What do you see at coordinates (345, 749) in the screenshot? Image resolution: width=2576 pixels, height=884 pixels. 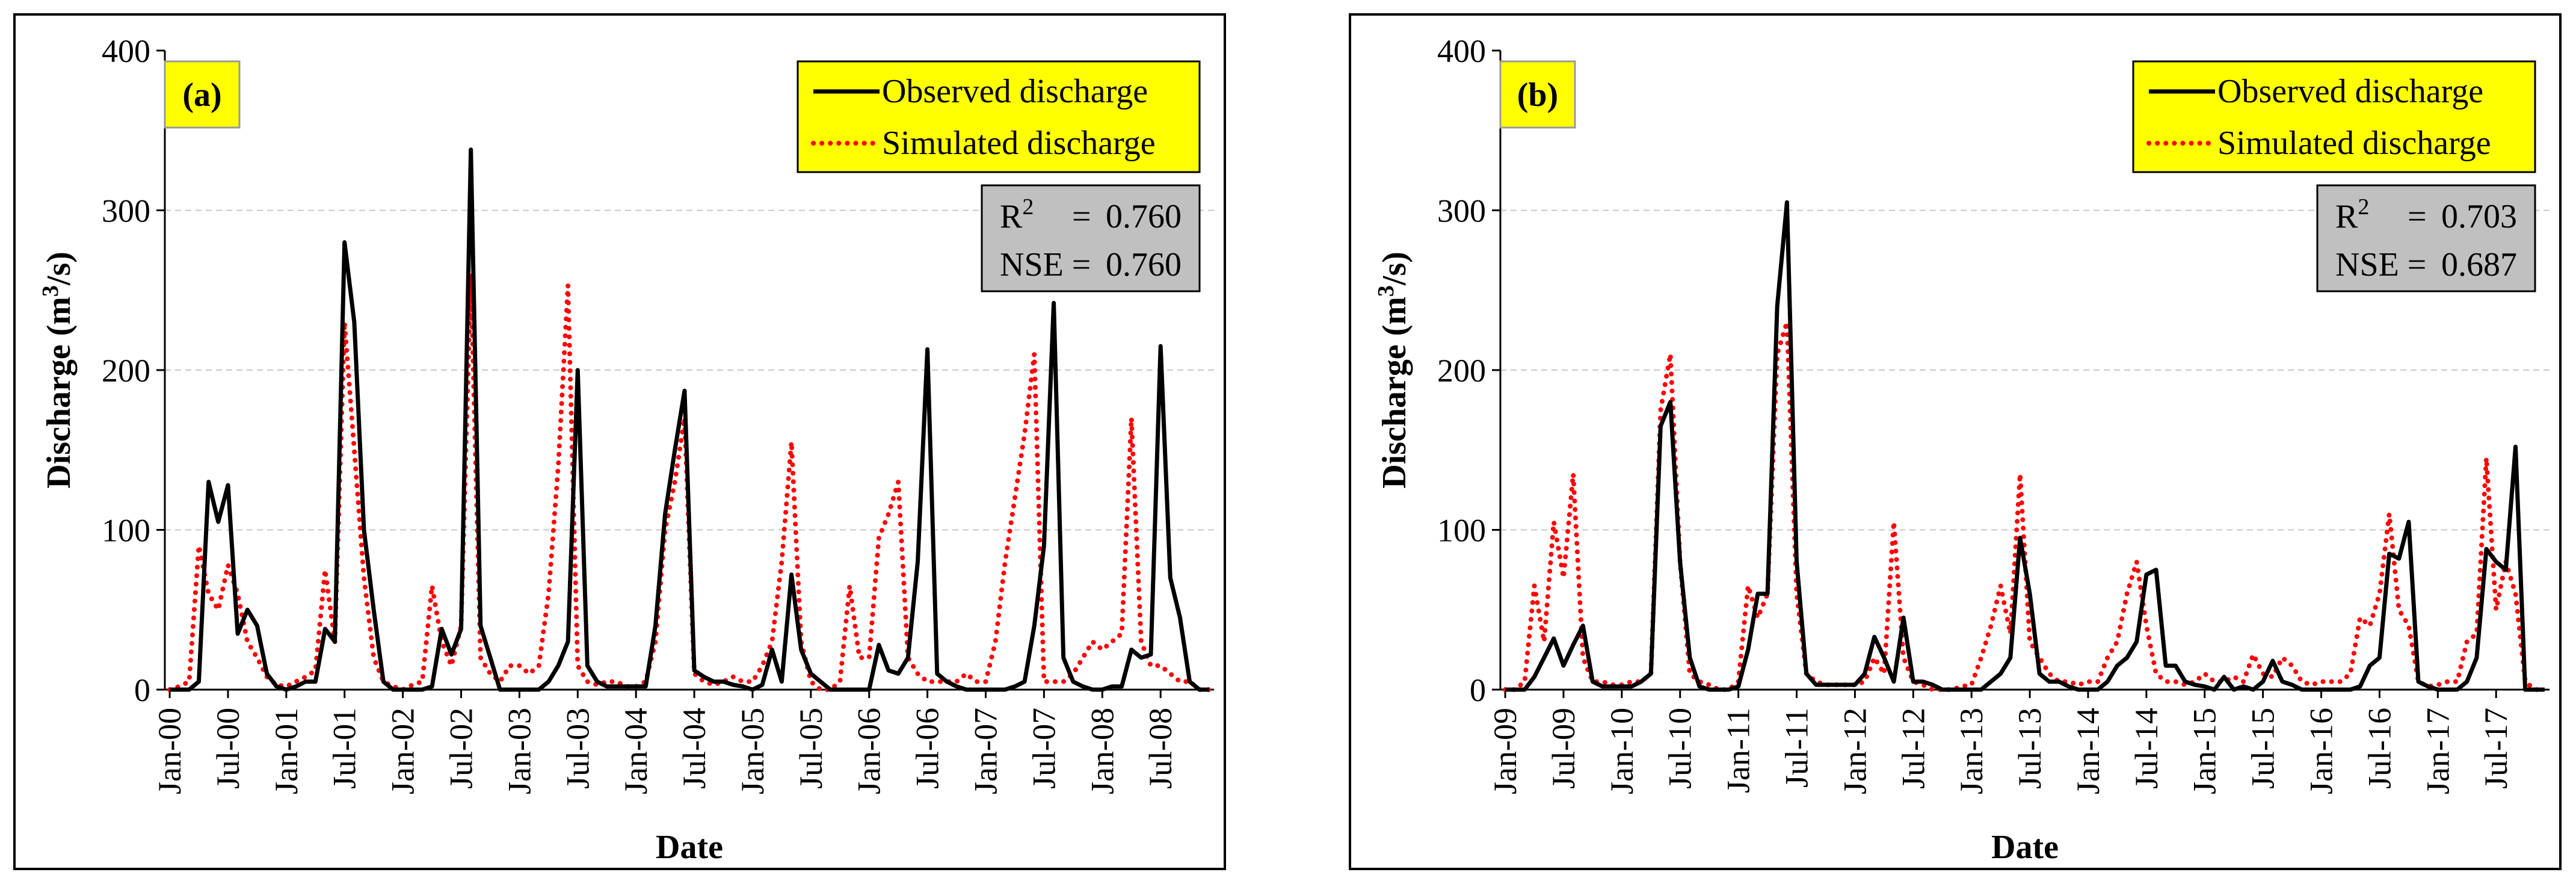 I see `x-tick-label: Jul-01` at bounding box center [345, 749].